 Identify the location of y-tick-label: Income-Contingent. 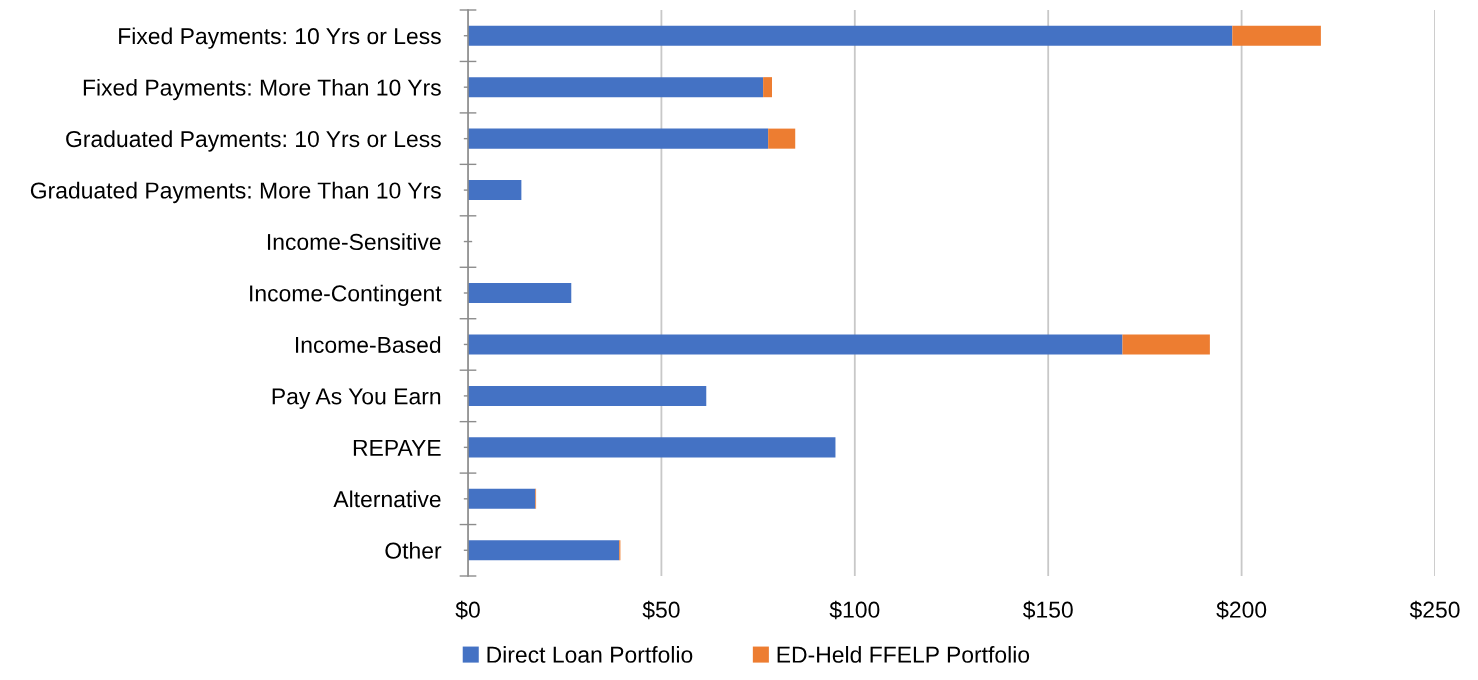
(346, 295).